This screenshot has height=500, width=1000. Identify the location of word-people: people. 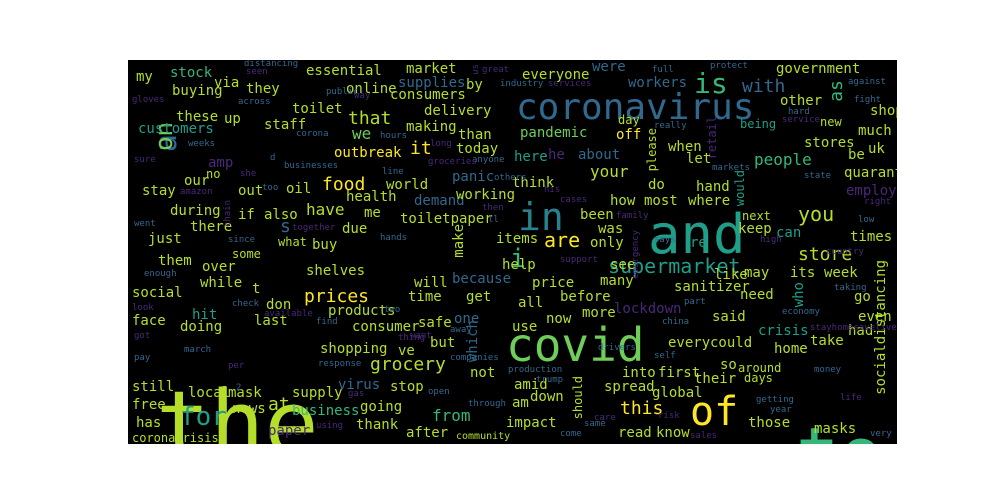
(783, 159).